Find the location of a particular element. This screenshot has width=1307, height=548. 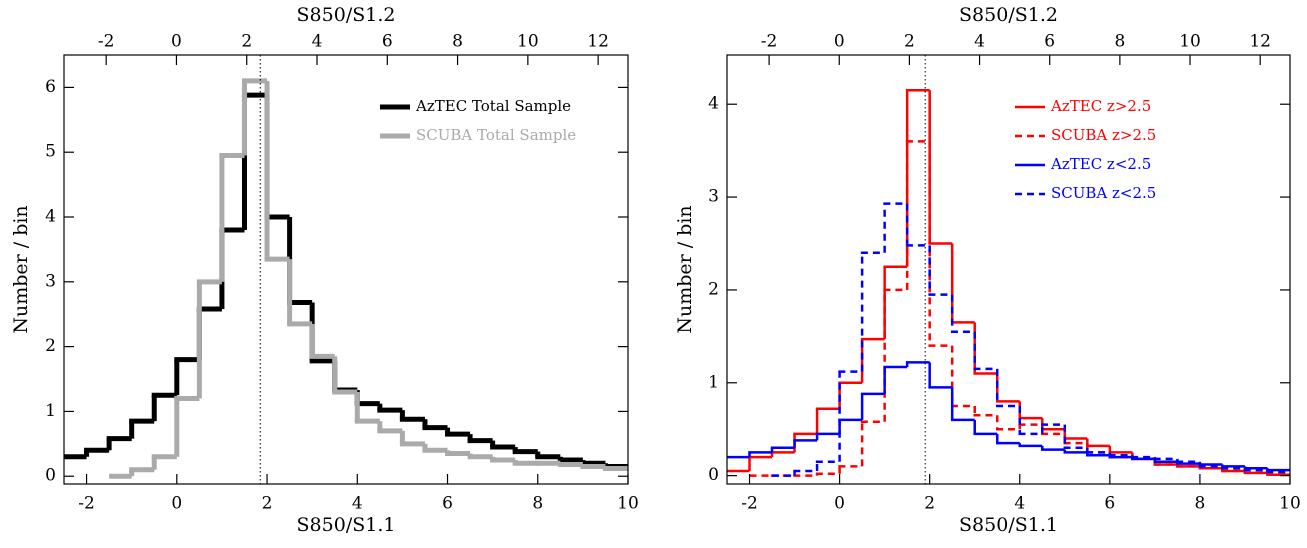

legend-label: SCUBA Total Sample is located at coordinates (496, 135).